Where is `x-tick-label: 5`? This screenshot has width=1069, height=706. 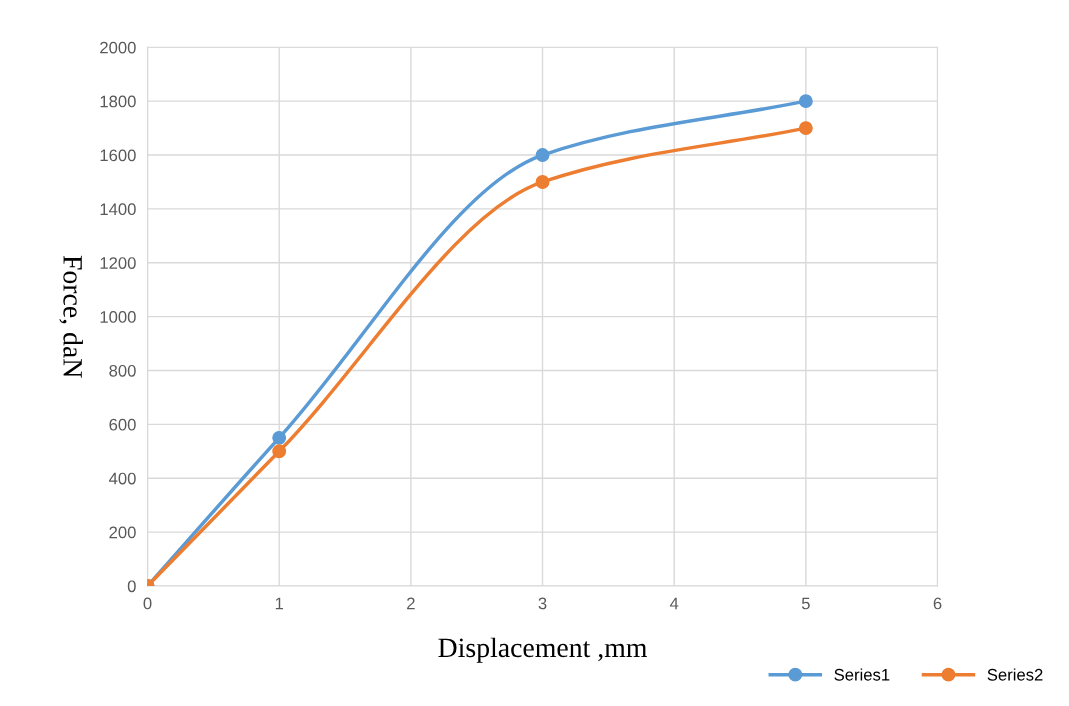
x-tick-label: 5 is located at coordinates (805, 603).